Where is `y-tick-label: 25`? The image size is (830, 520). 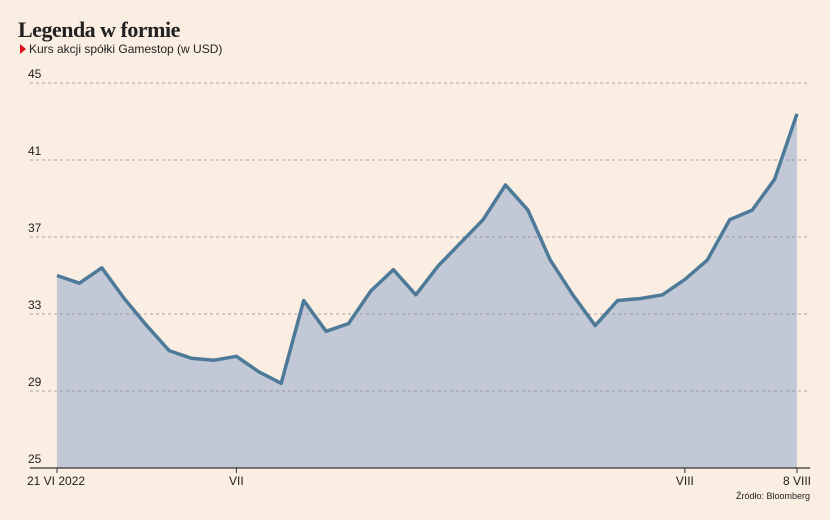 y-tick-label: 25 is located at coordinates (35, 459).